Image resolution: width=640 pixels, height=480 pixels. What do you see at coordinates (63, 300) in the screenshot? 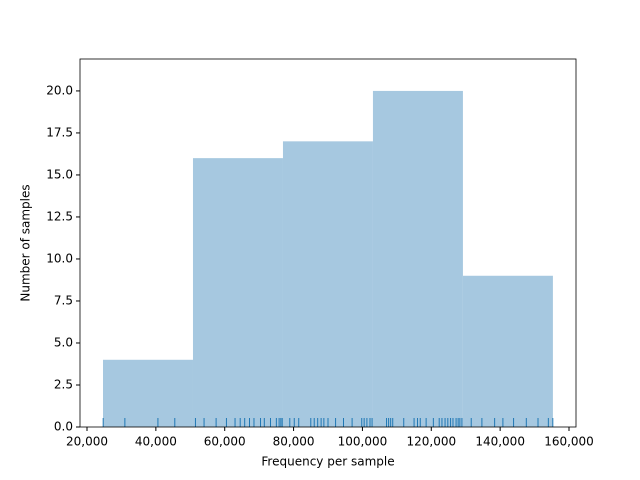
I see `y-tick-label: 7.5` at bounding box center [63, 300].